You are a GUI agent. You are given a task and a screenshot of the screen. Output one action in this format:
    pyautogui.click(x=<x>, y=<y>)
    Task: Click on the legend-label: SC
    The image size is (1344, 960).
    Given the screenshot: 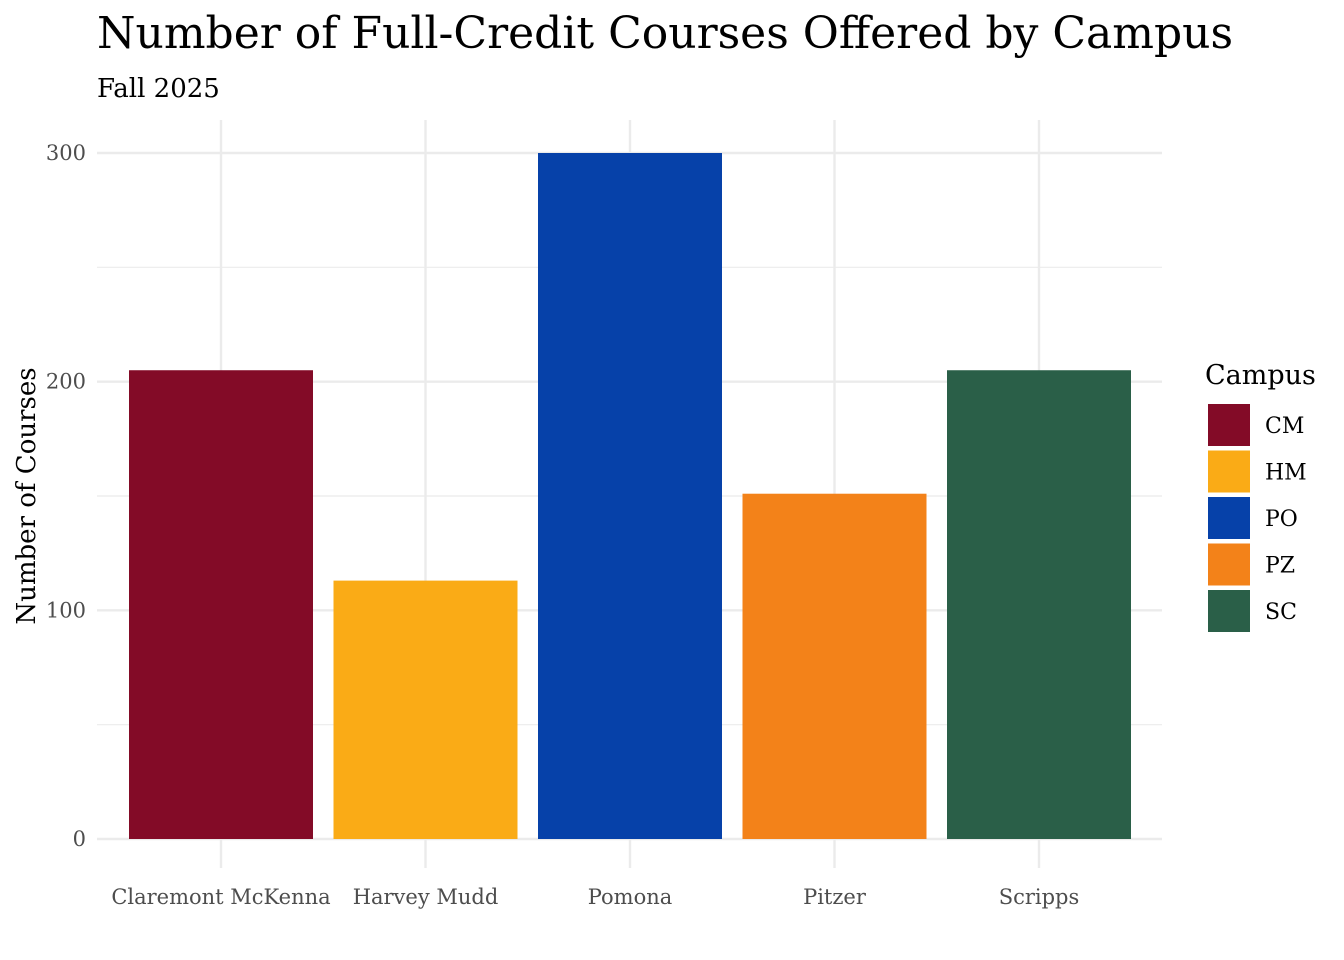 What is the action you would take?
    pyautogui.click(x=1281, y=612)
    